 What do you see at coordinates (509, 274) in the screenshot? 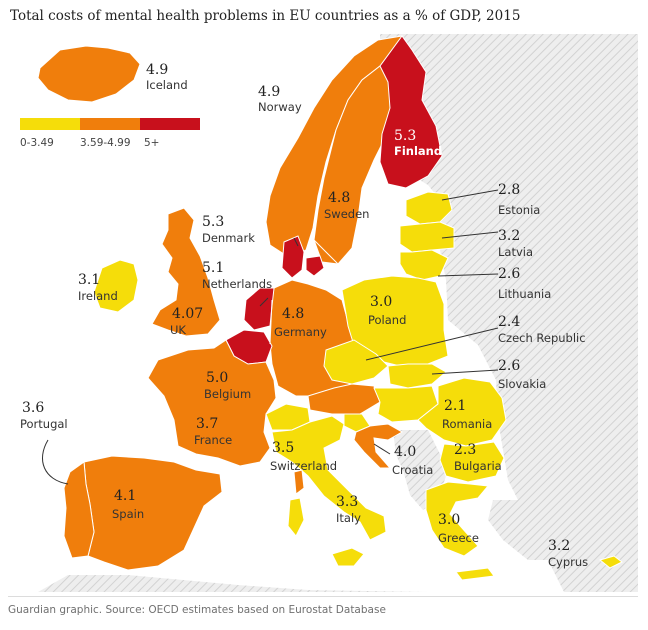
I see `label-lithuania-value: 2.6` at bounding box center [509, 274].